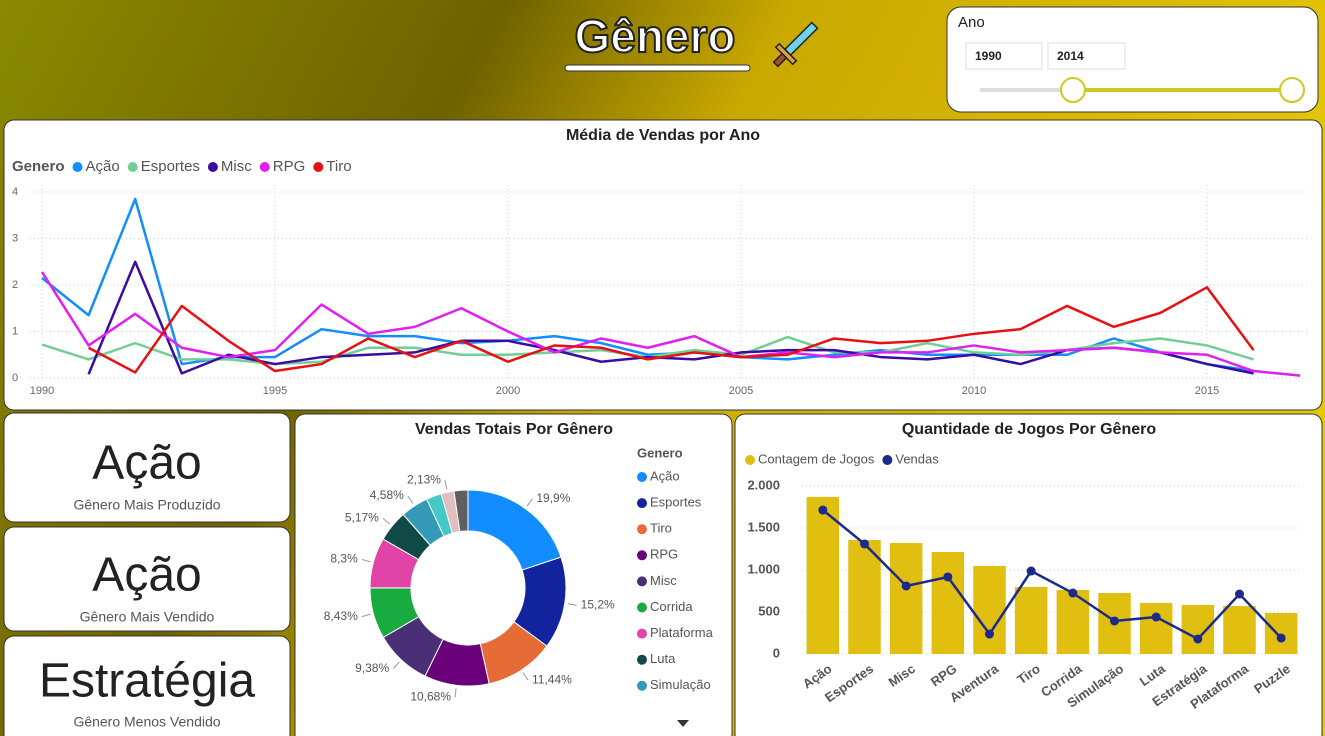 This screenshot has height=736, width=1325. Describe the element at coordinates (553, 498) in the screenshot. I see `data-label: 19,9%` at that location.